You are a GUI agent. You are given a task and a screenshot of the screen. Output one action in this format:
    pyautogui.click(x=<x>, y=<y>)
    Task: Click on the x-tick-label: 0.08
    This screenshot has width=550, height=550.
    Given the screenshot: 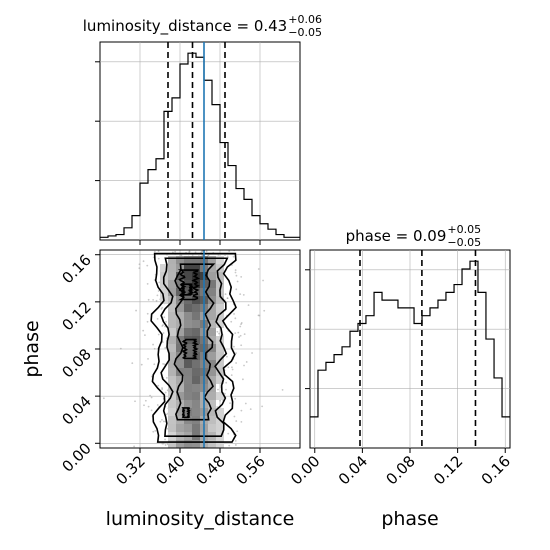 What is the action you would take?
    pyautogui.click(x=400, y=470)
    